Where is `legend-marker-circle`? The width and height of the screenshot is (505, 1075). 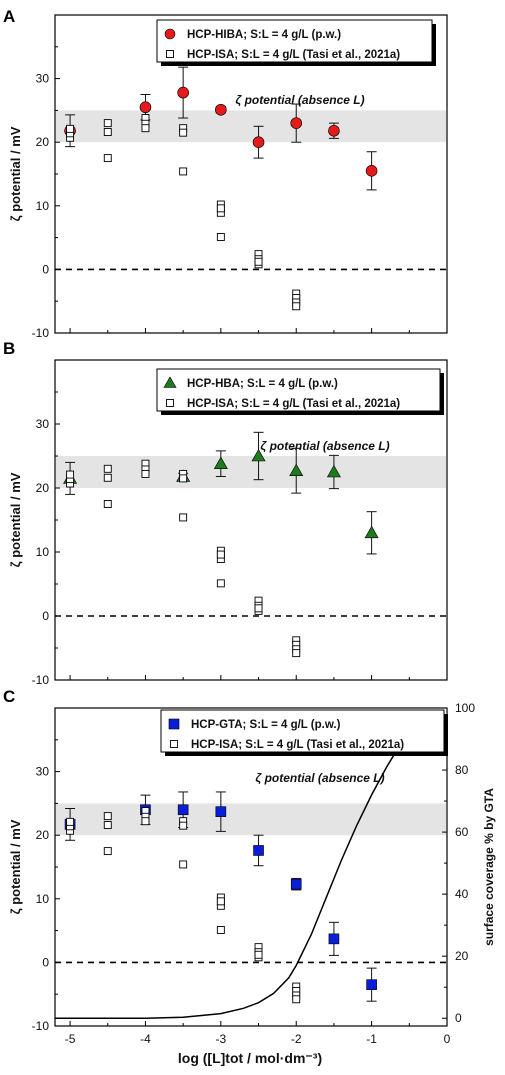 legend-marker-circle is located at coordinates (170, 34).